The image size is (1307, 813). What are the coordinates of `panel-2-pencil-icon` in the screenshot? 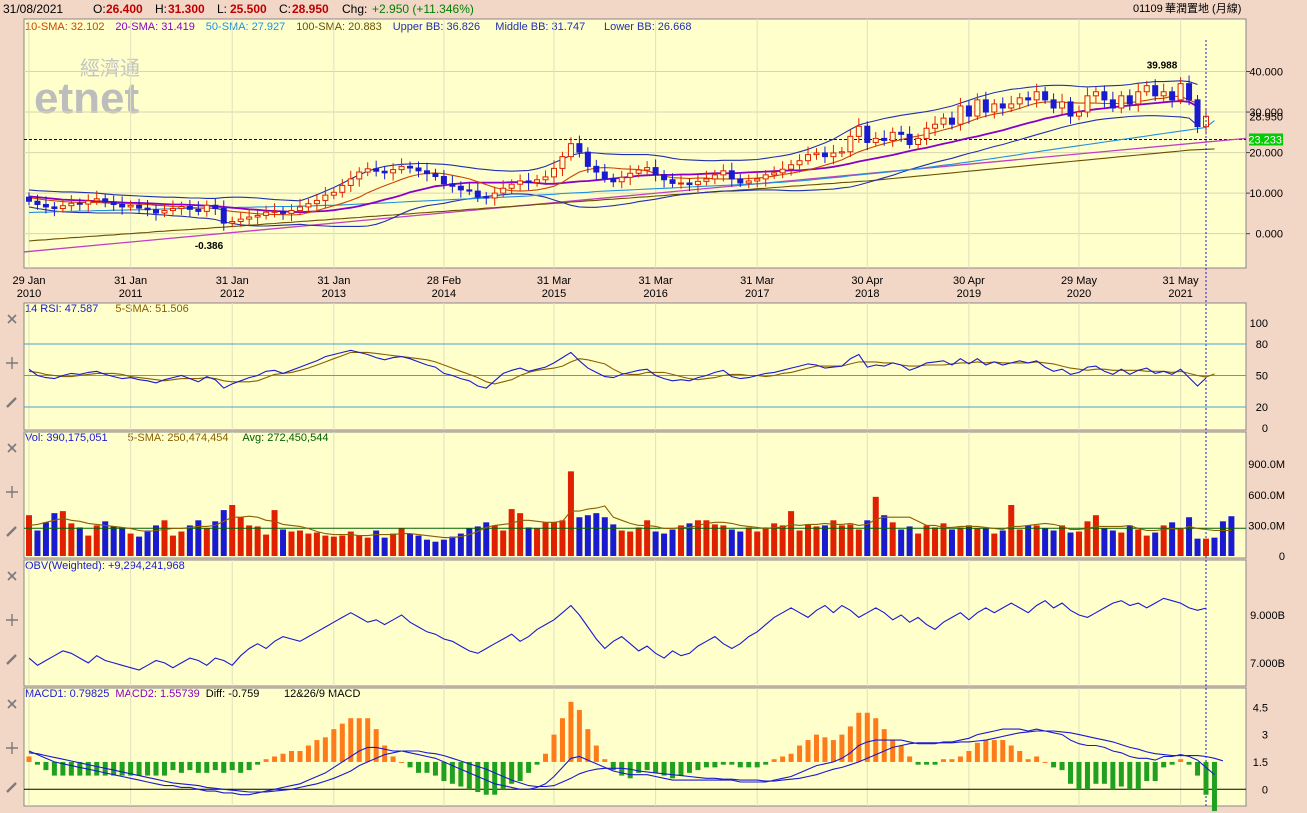 It's located at (11, 402).